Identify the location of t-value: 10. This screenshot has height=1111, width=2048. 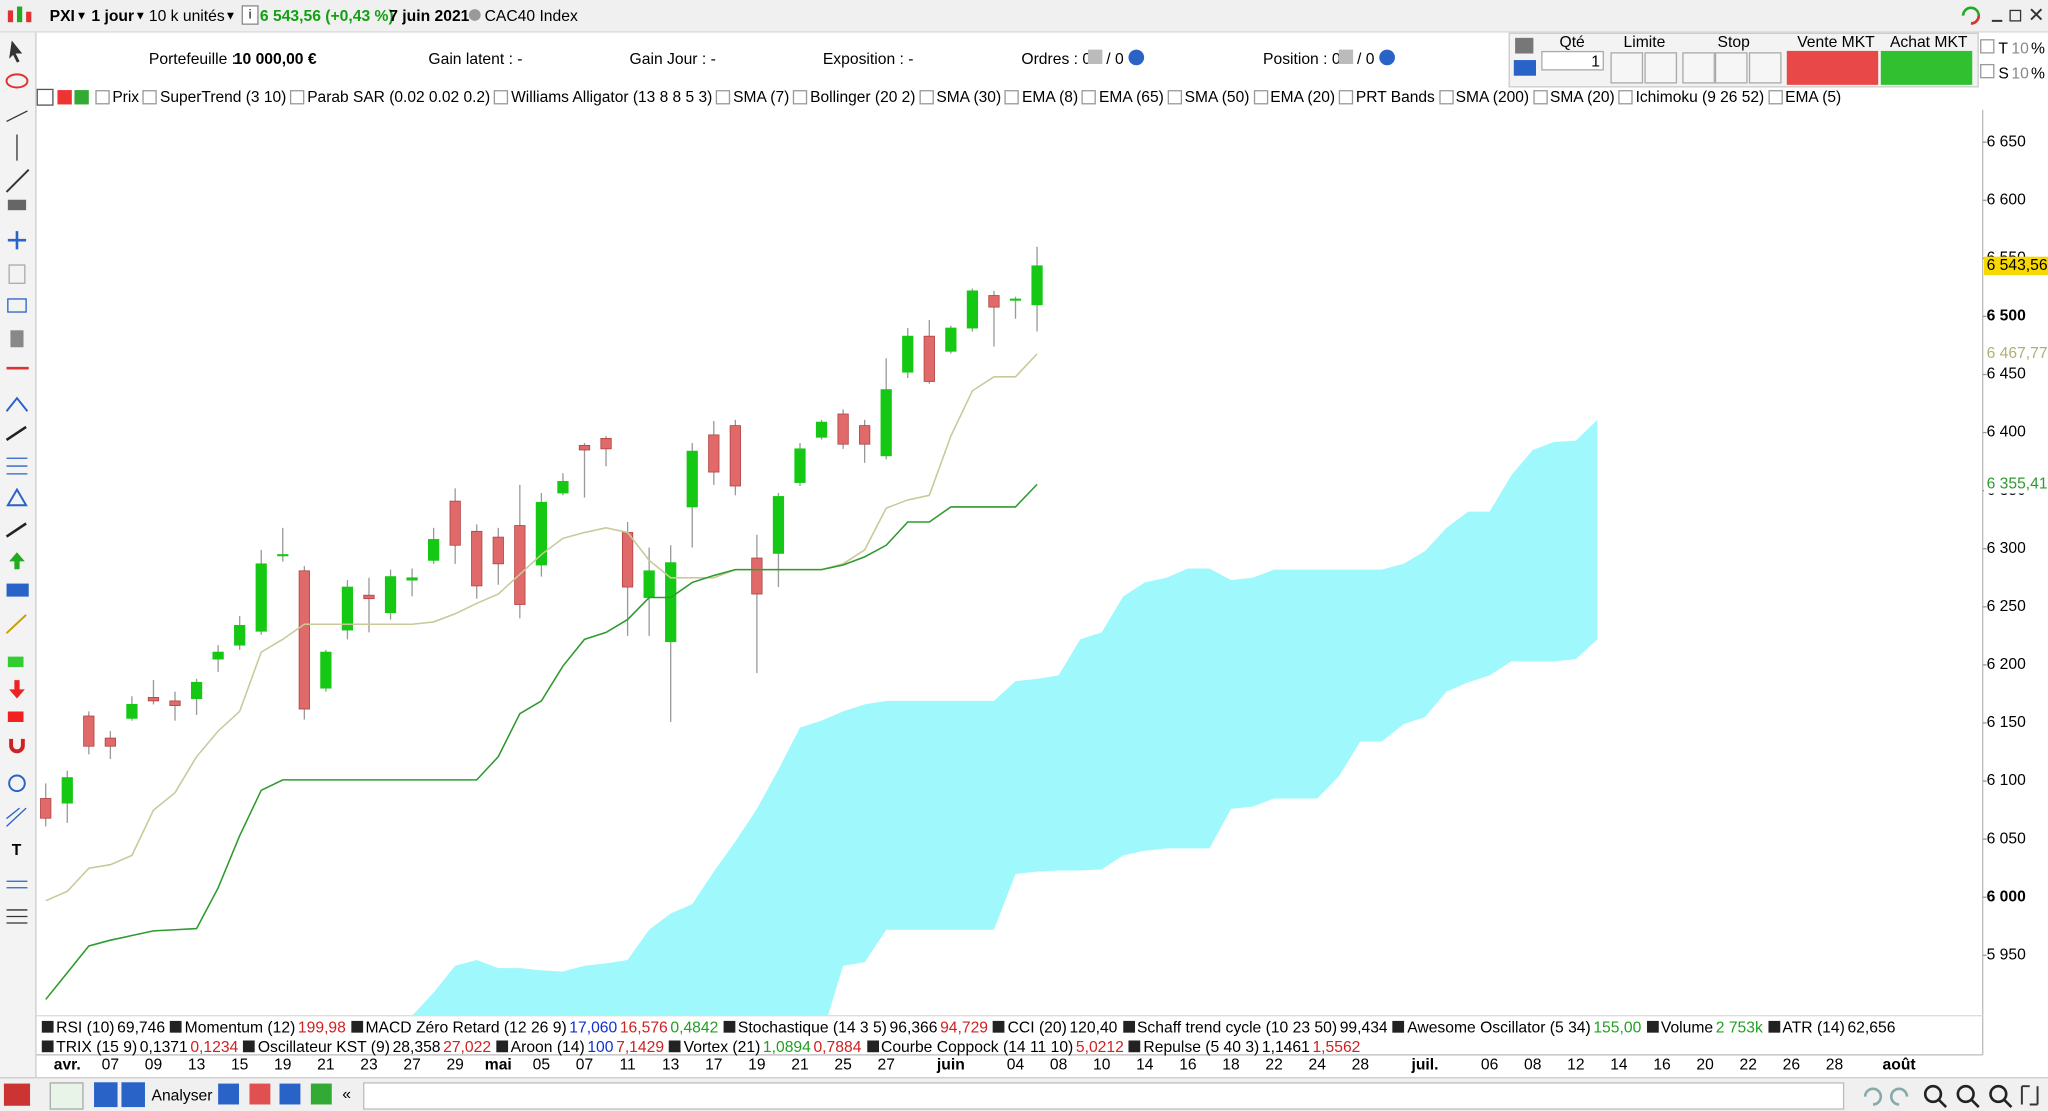
(2020, 48).